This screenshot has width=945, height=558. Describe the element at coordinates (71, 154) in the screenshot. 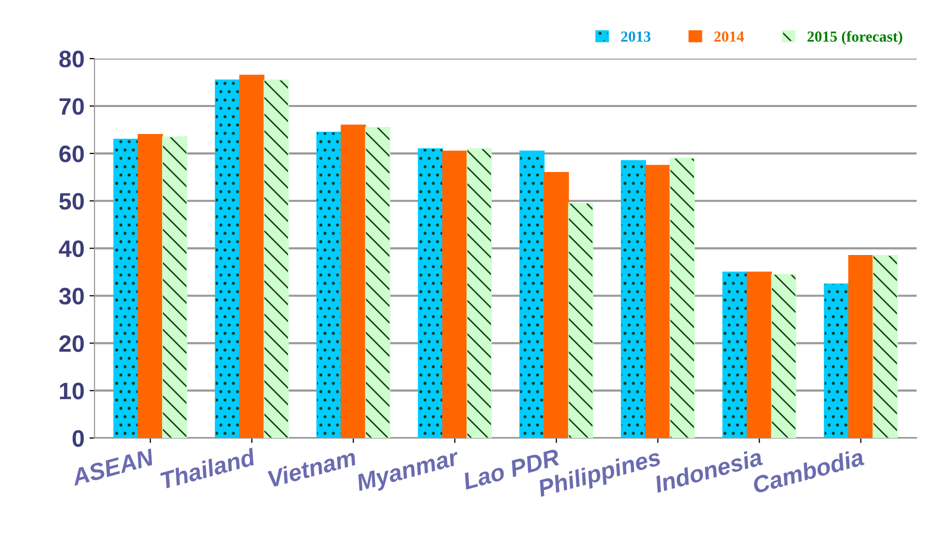

I see `y-tick-label: 60` at that location.